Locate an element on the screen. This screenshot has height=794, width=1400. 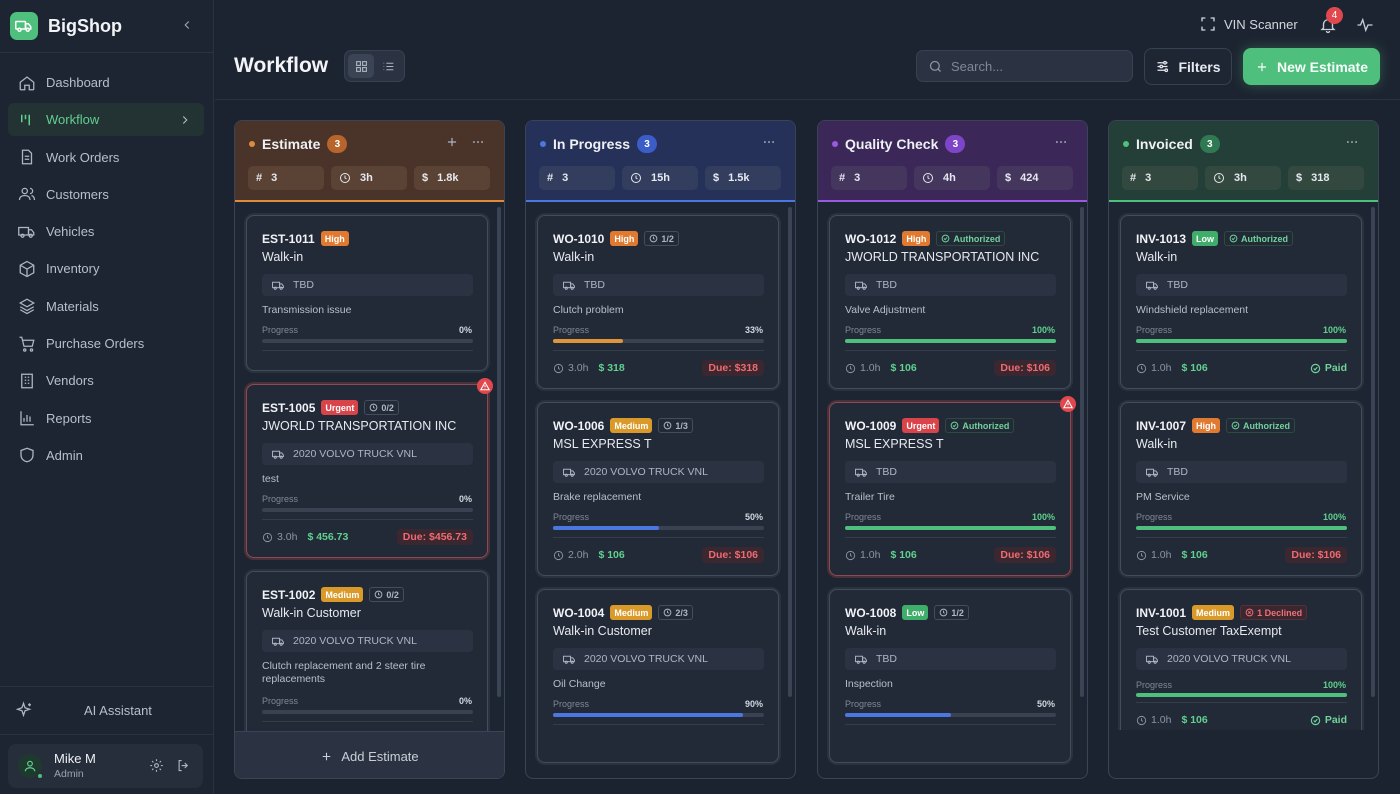
sidebar-item-purchase-orders: Purchase Orders is located at coordinates (106, 343).